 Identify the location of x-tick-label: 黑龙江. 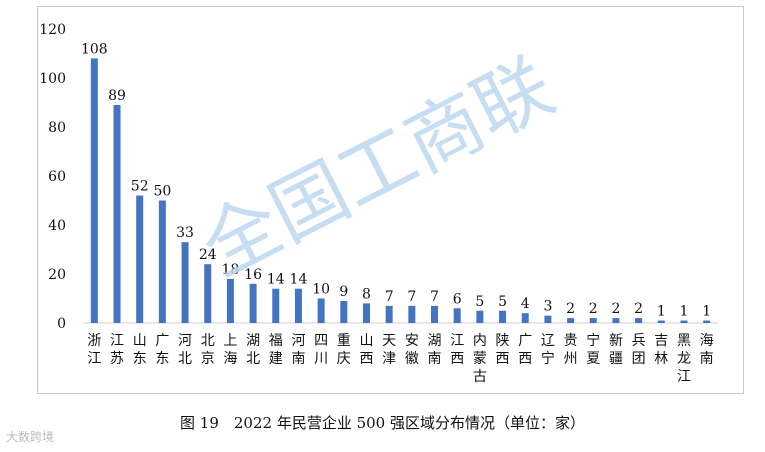
(684, 359).